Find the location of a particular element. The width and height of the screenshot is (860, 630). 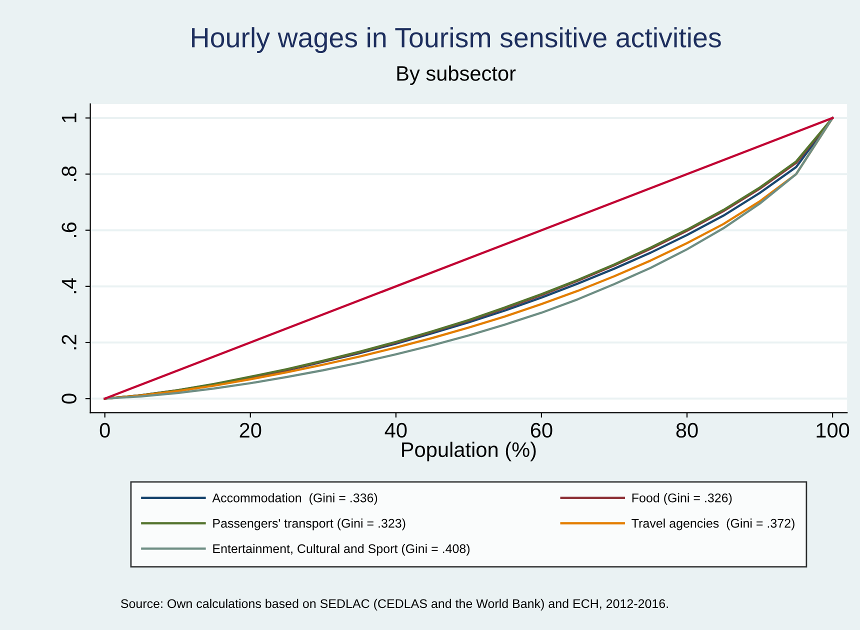

x-axis-title: Population (%) is located at coordinates (469, 452).